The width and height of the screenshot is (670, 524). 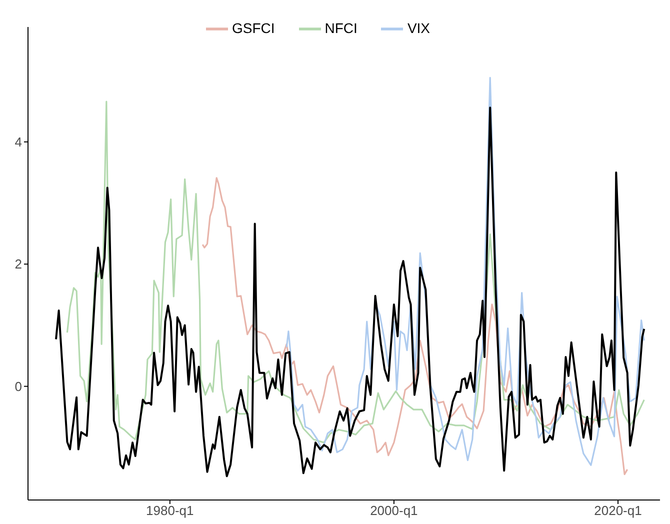 What do you see at coordinates (618, 510) in the screenshot?
I see `x-tick-label: 2020-q1` at bounding box center [618, 510].